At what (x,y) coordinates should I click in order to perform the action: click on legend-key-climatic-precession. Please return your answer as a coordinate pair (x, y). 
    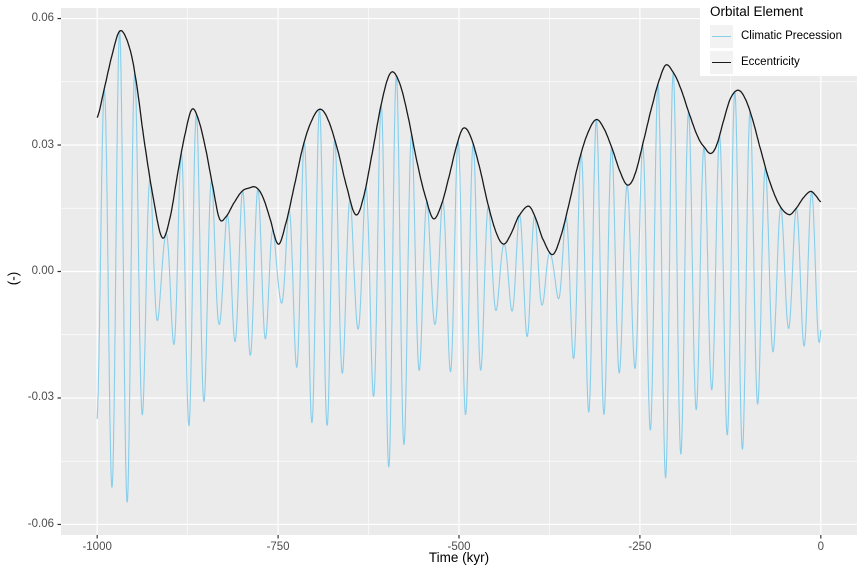
    Looking at the image, I should click on (721, 36).